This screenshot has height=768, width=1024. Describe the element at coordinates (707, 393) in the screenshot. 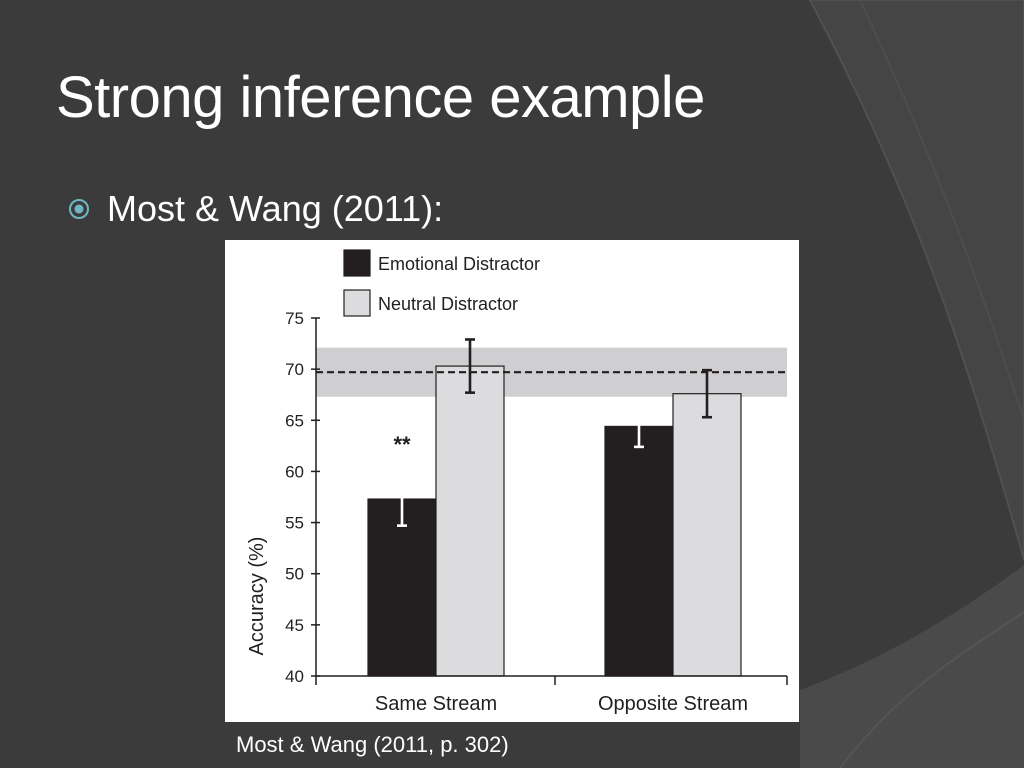

I see `error-bar-neutral-opposite` at that location.